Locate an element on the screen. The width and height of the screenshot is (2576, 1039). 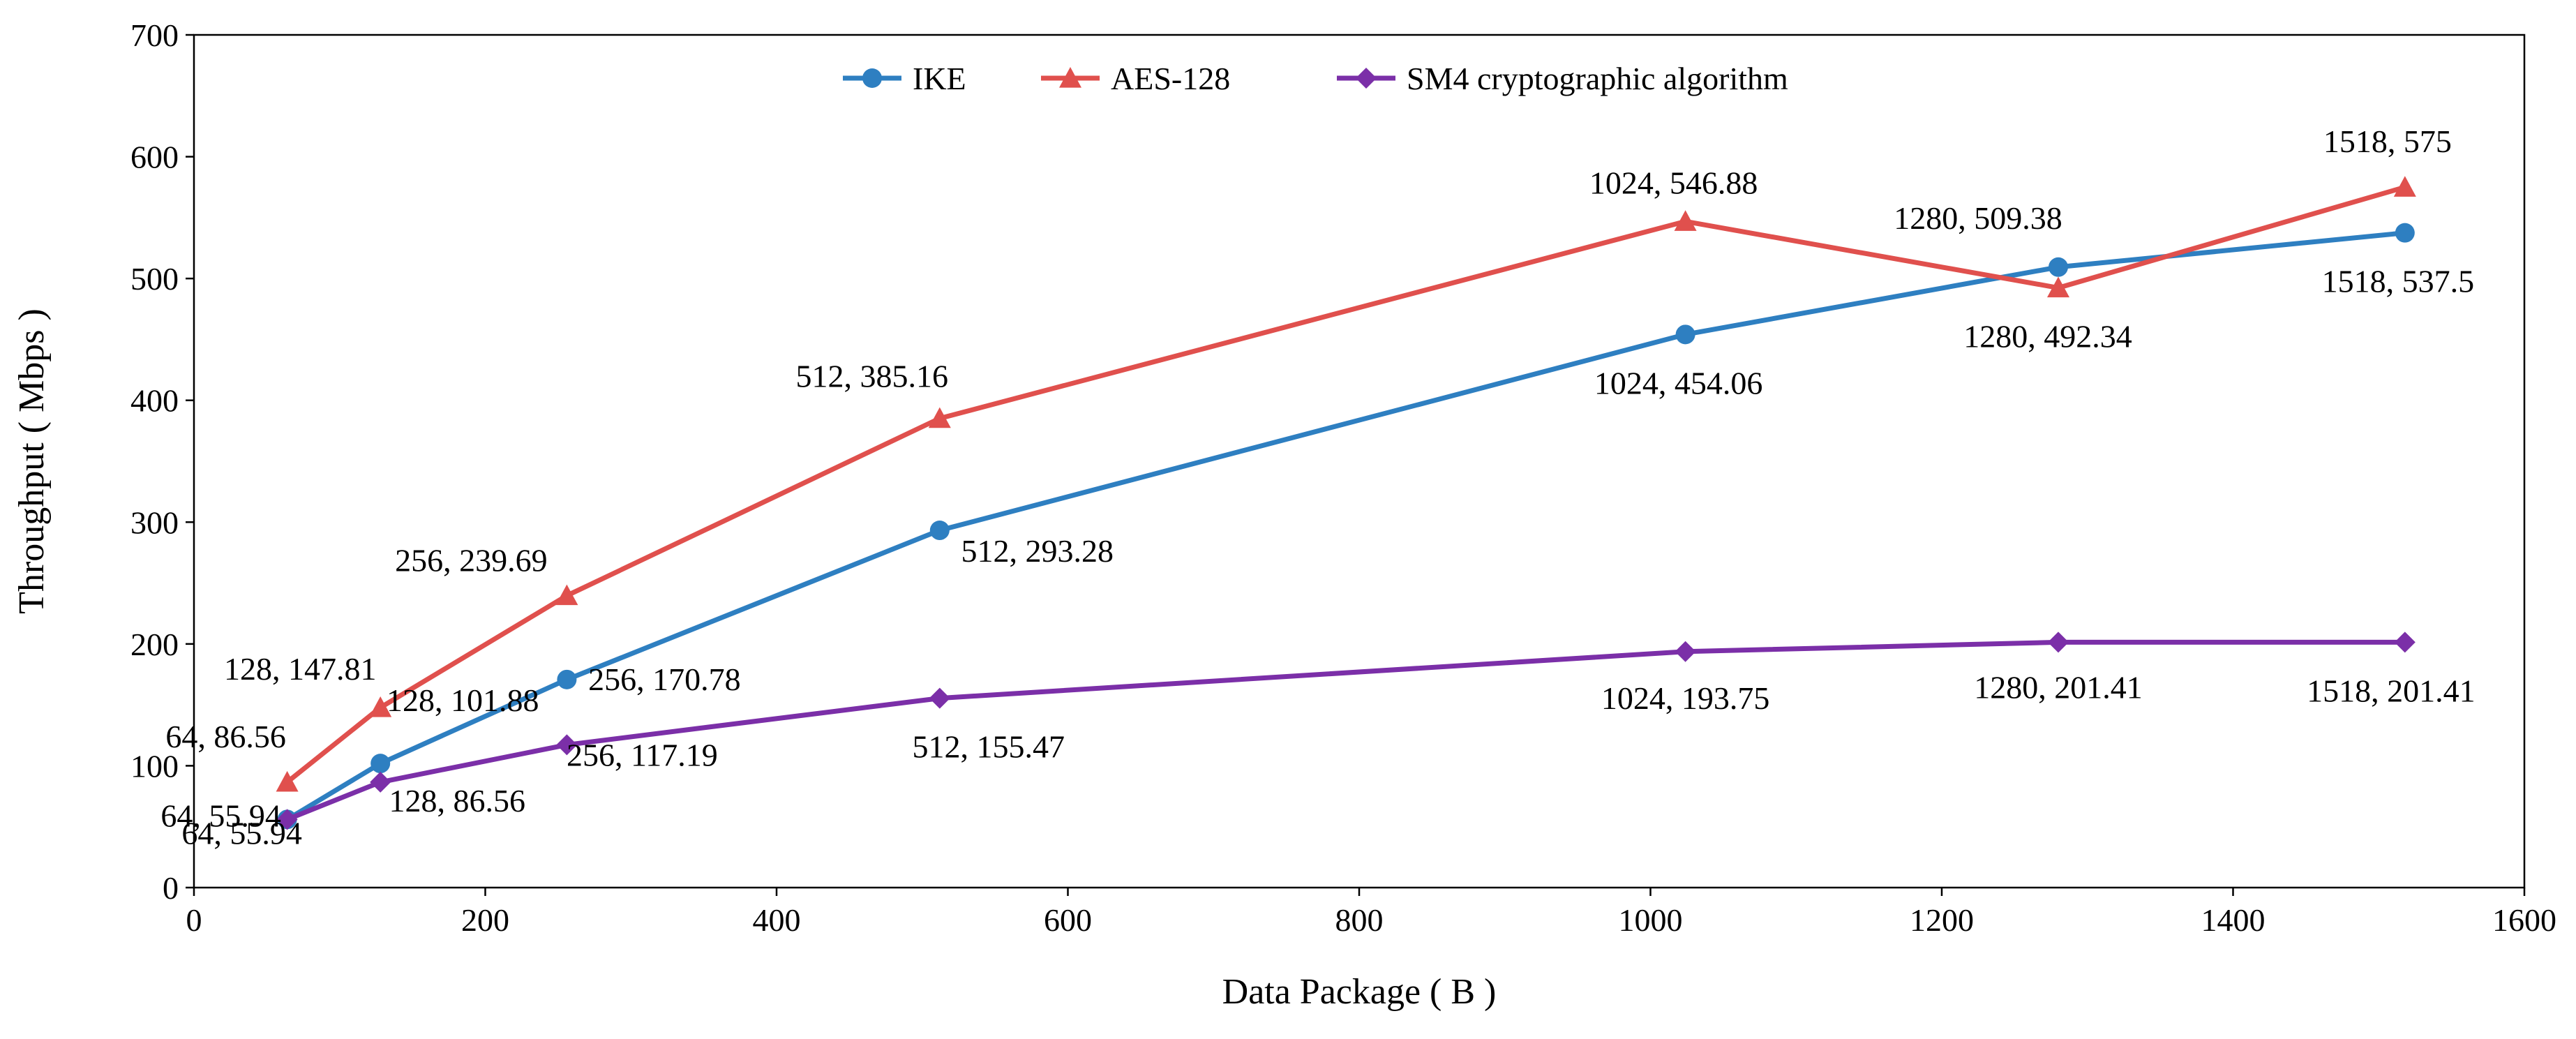
data-label-sm4: 1280, 201.41 is located at coordinates (2058, 687).